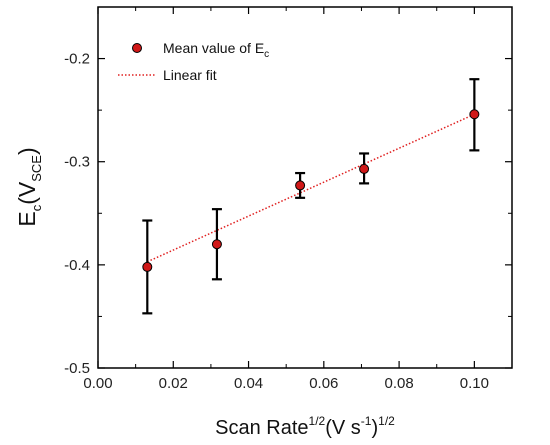 This screenshot has height=445, width=550. I want to click on x-tick-label: 0.08, so click(398, 383).